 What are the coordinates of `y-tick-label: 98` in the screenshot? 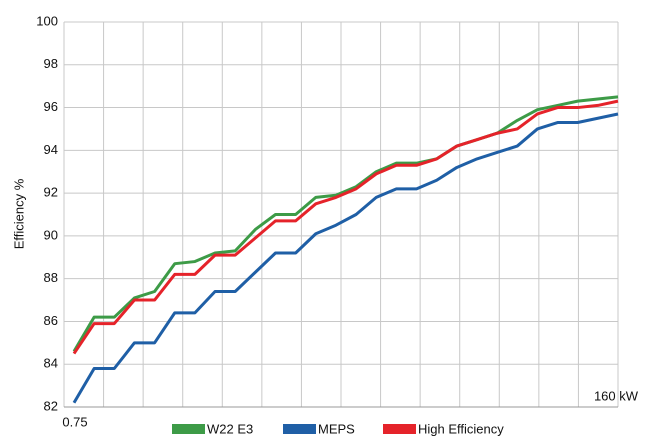 It's located at (51, 63).